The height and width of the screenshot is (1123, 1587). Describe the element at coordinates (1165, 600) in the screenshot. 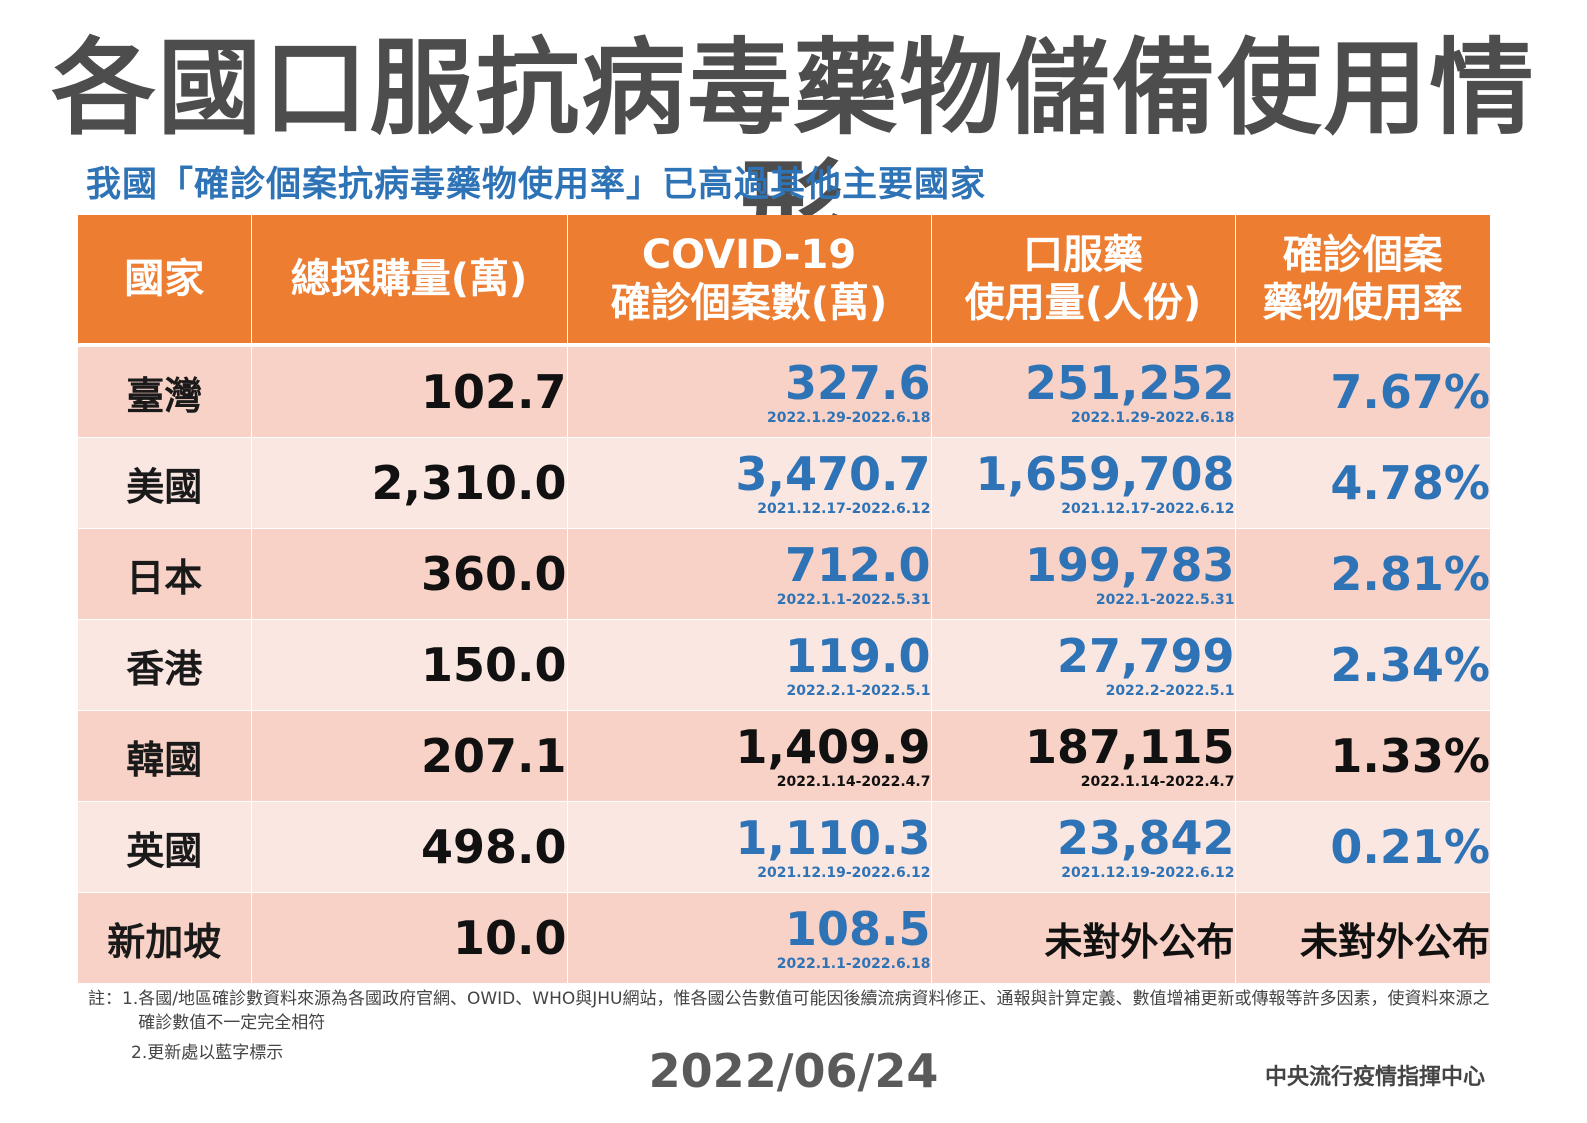

I see `usage-period: 2022.1-2022.5.31` at that location.